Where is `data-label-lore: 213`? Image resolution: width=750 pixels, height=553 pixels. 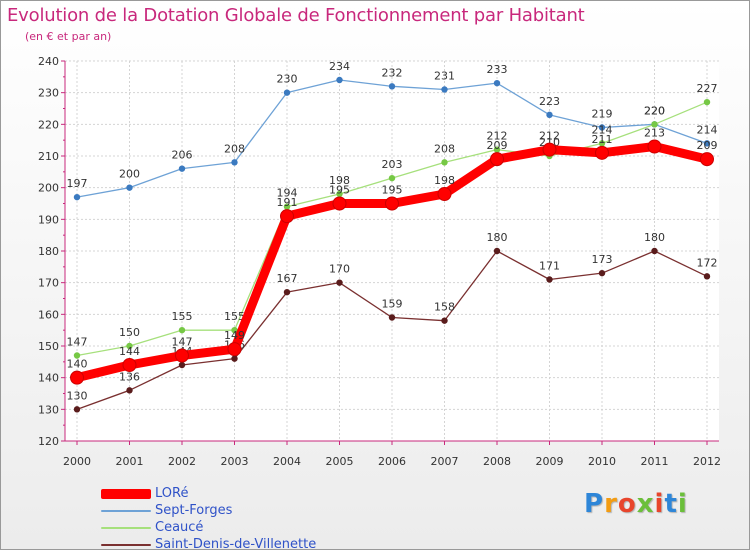
data-label-lore: 213 is located at coordinates (654, 133).